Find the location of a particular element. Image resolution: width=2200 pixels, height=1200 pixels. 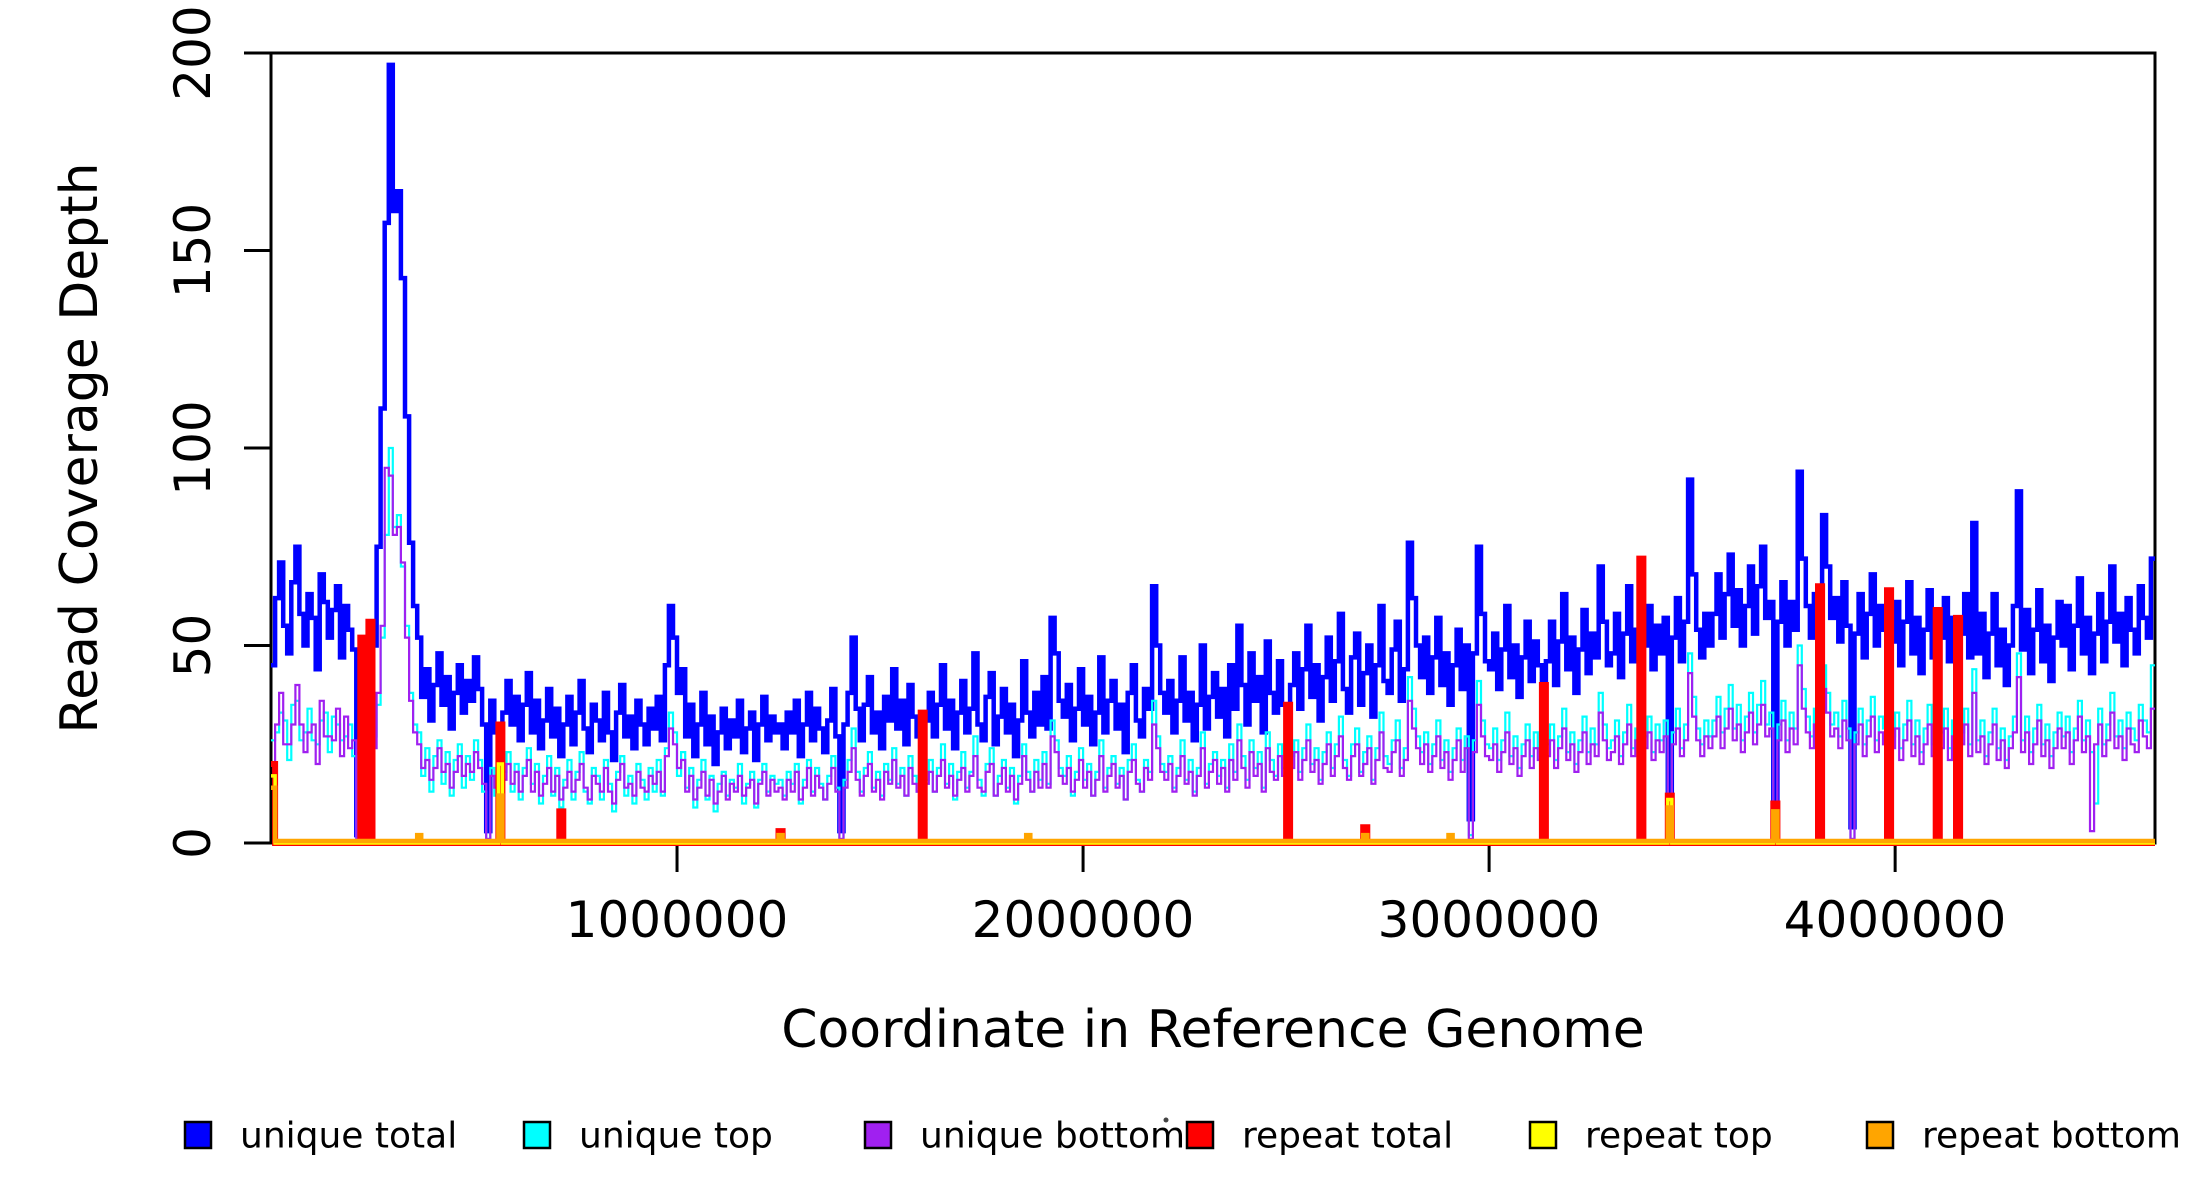

y-tick-label-100: 100 is located at coordinates (193, 447).